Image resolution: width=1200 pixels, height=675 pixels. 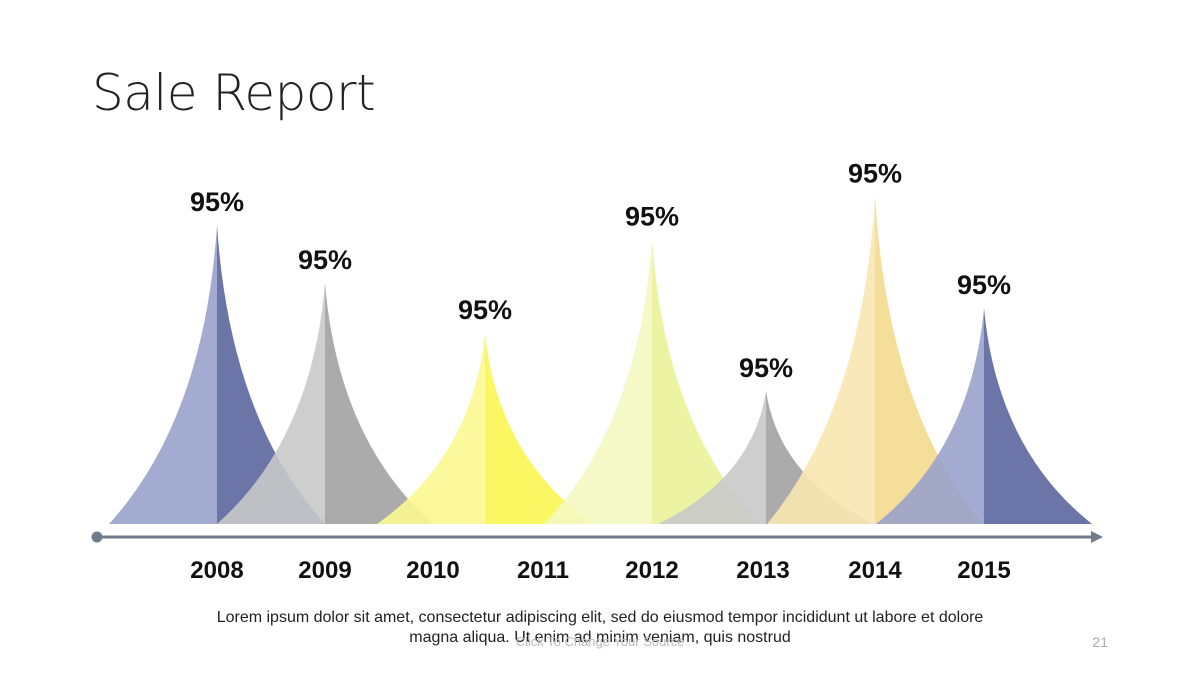 I want to click on year-label-2015: 2015, so click(x=983, y=570).